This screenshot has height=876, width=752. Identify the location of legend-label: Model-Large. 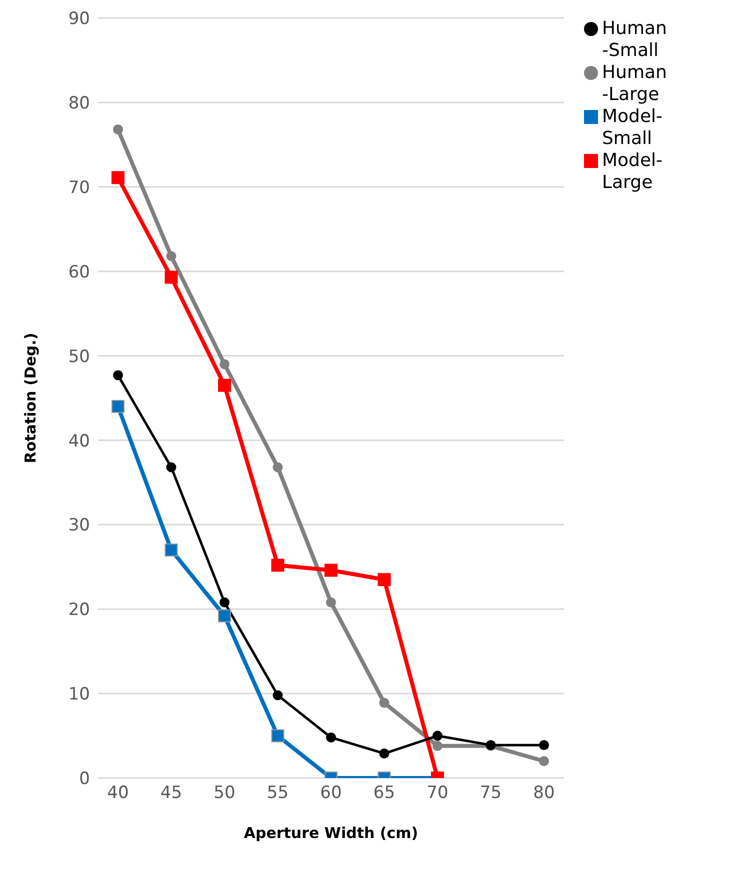
(633, 172).